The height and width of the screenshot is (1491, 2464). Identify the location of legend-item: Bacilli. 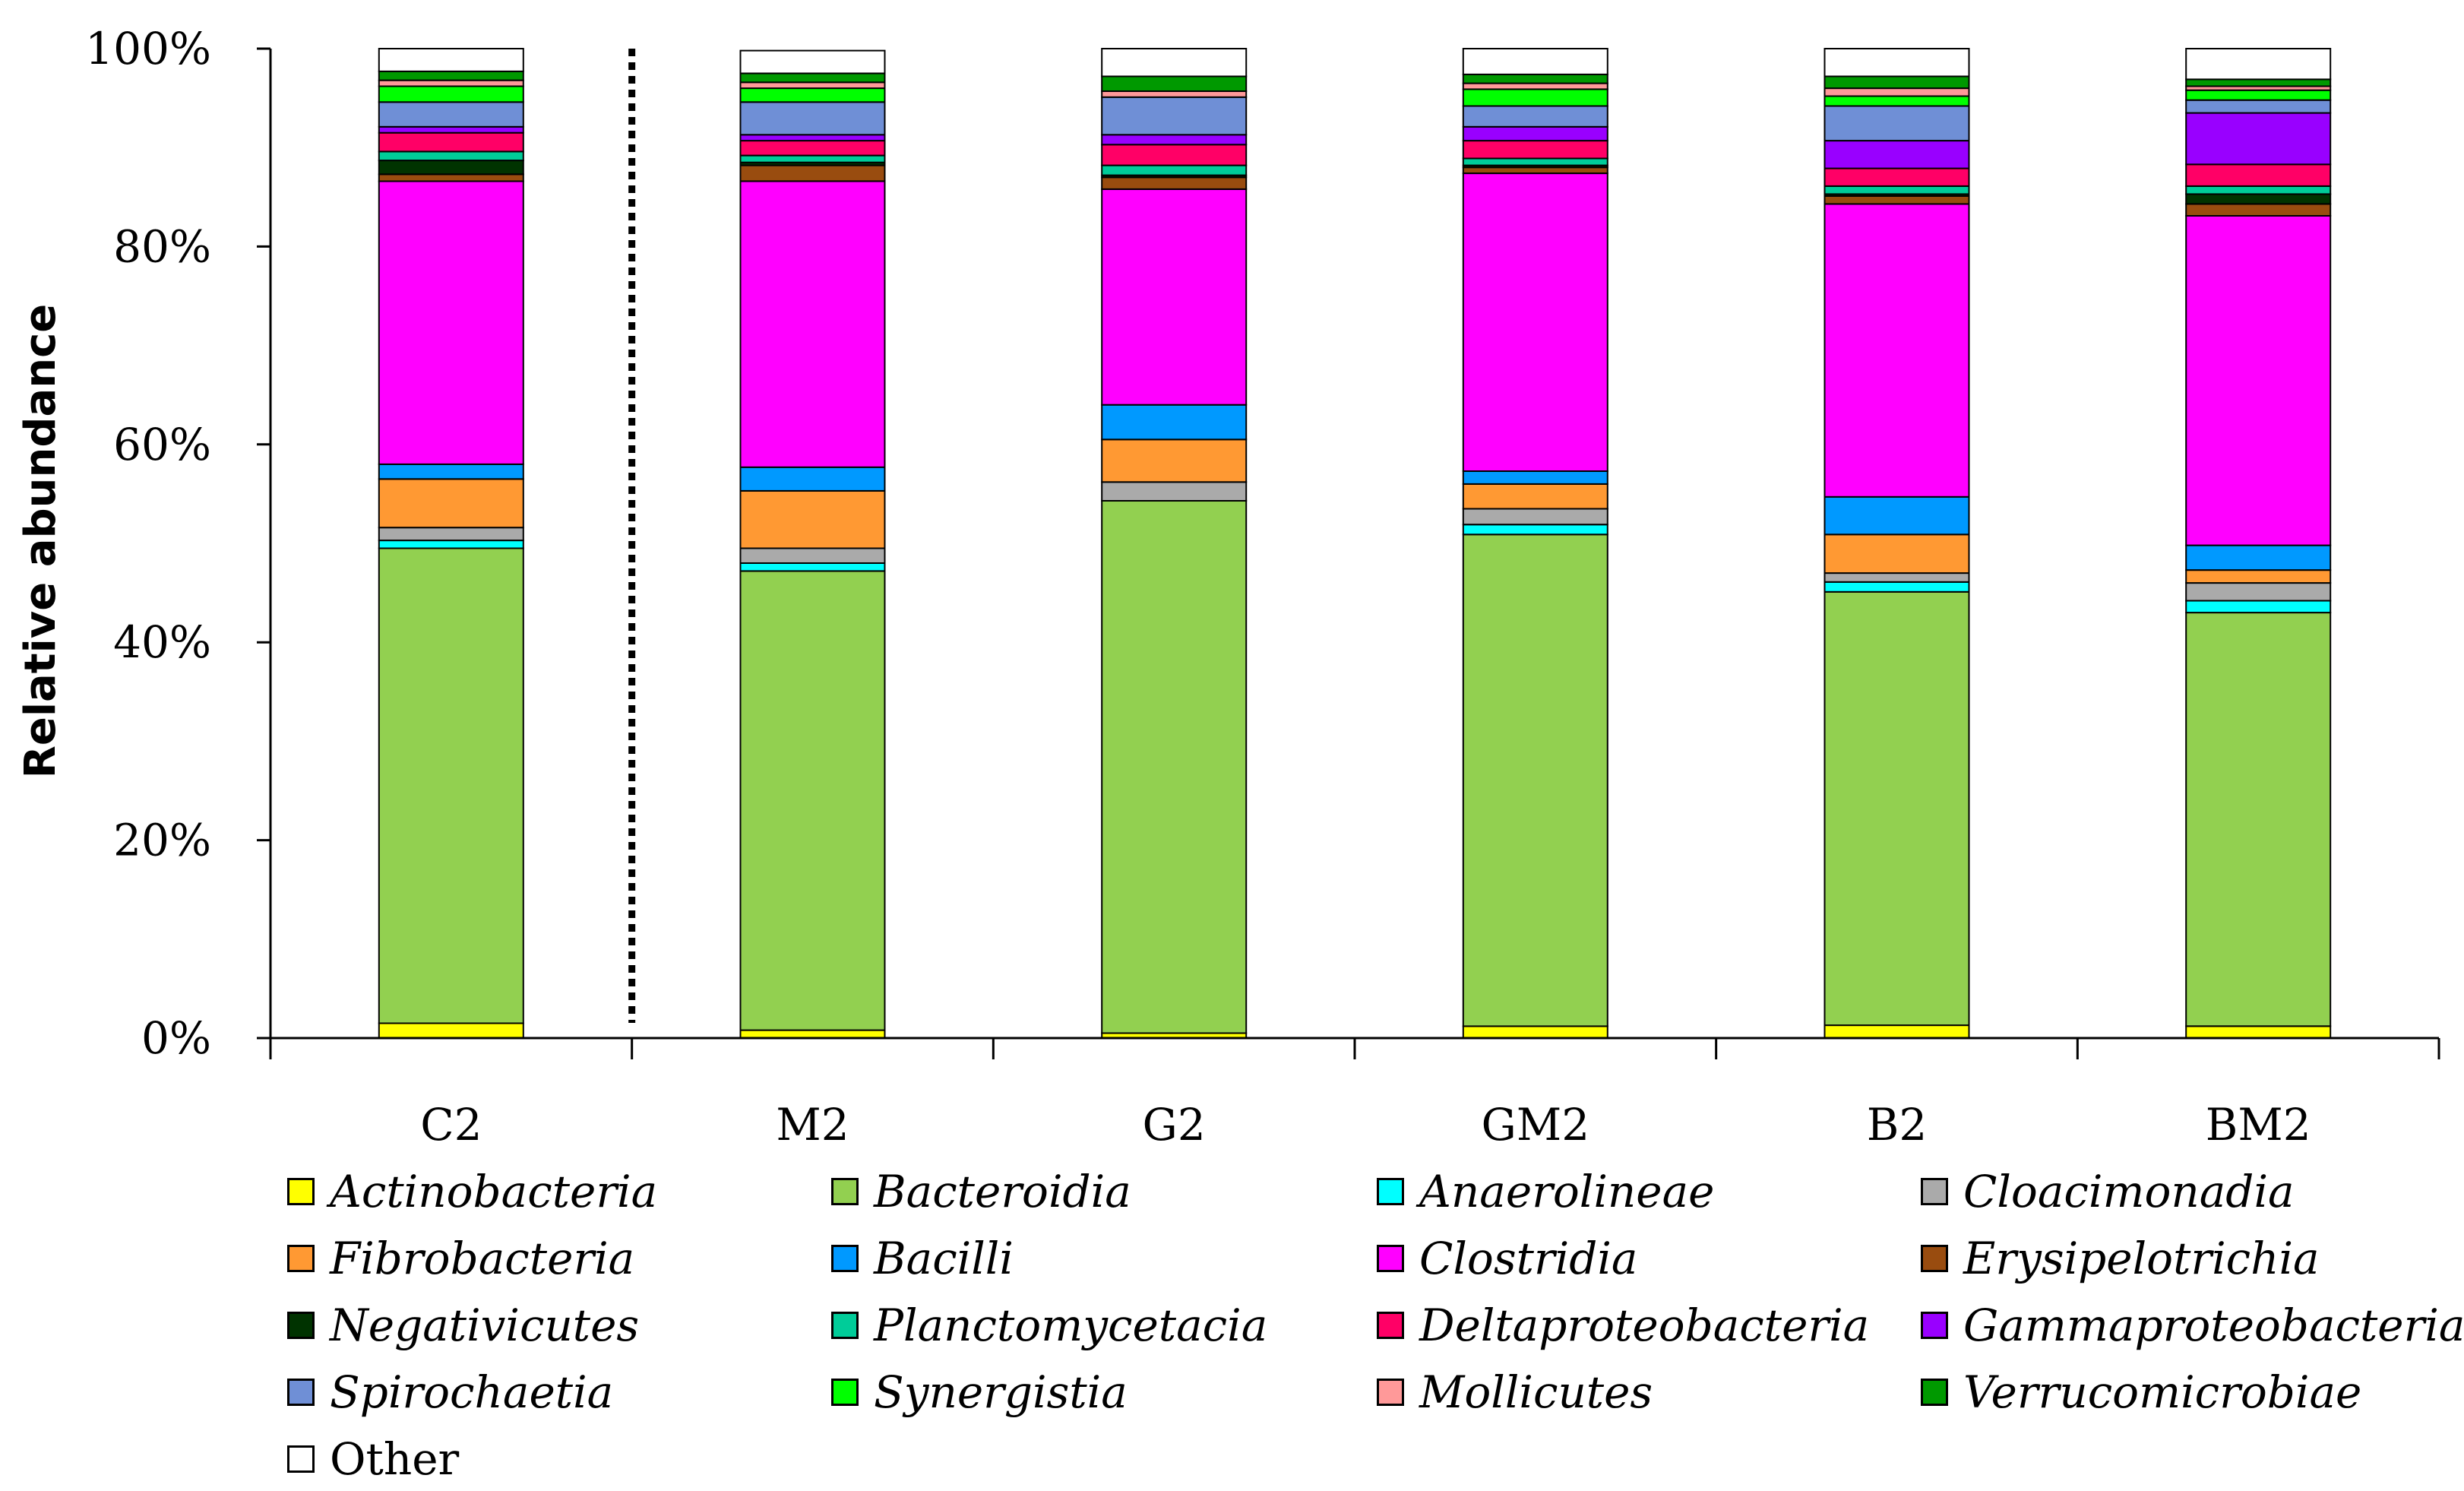
(922, 1258).